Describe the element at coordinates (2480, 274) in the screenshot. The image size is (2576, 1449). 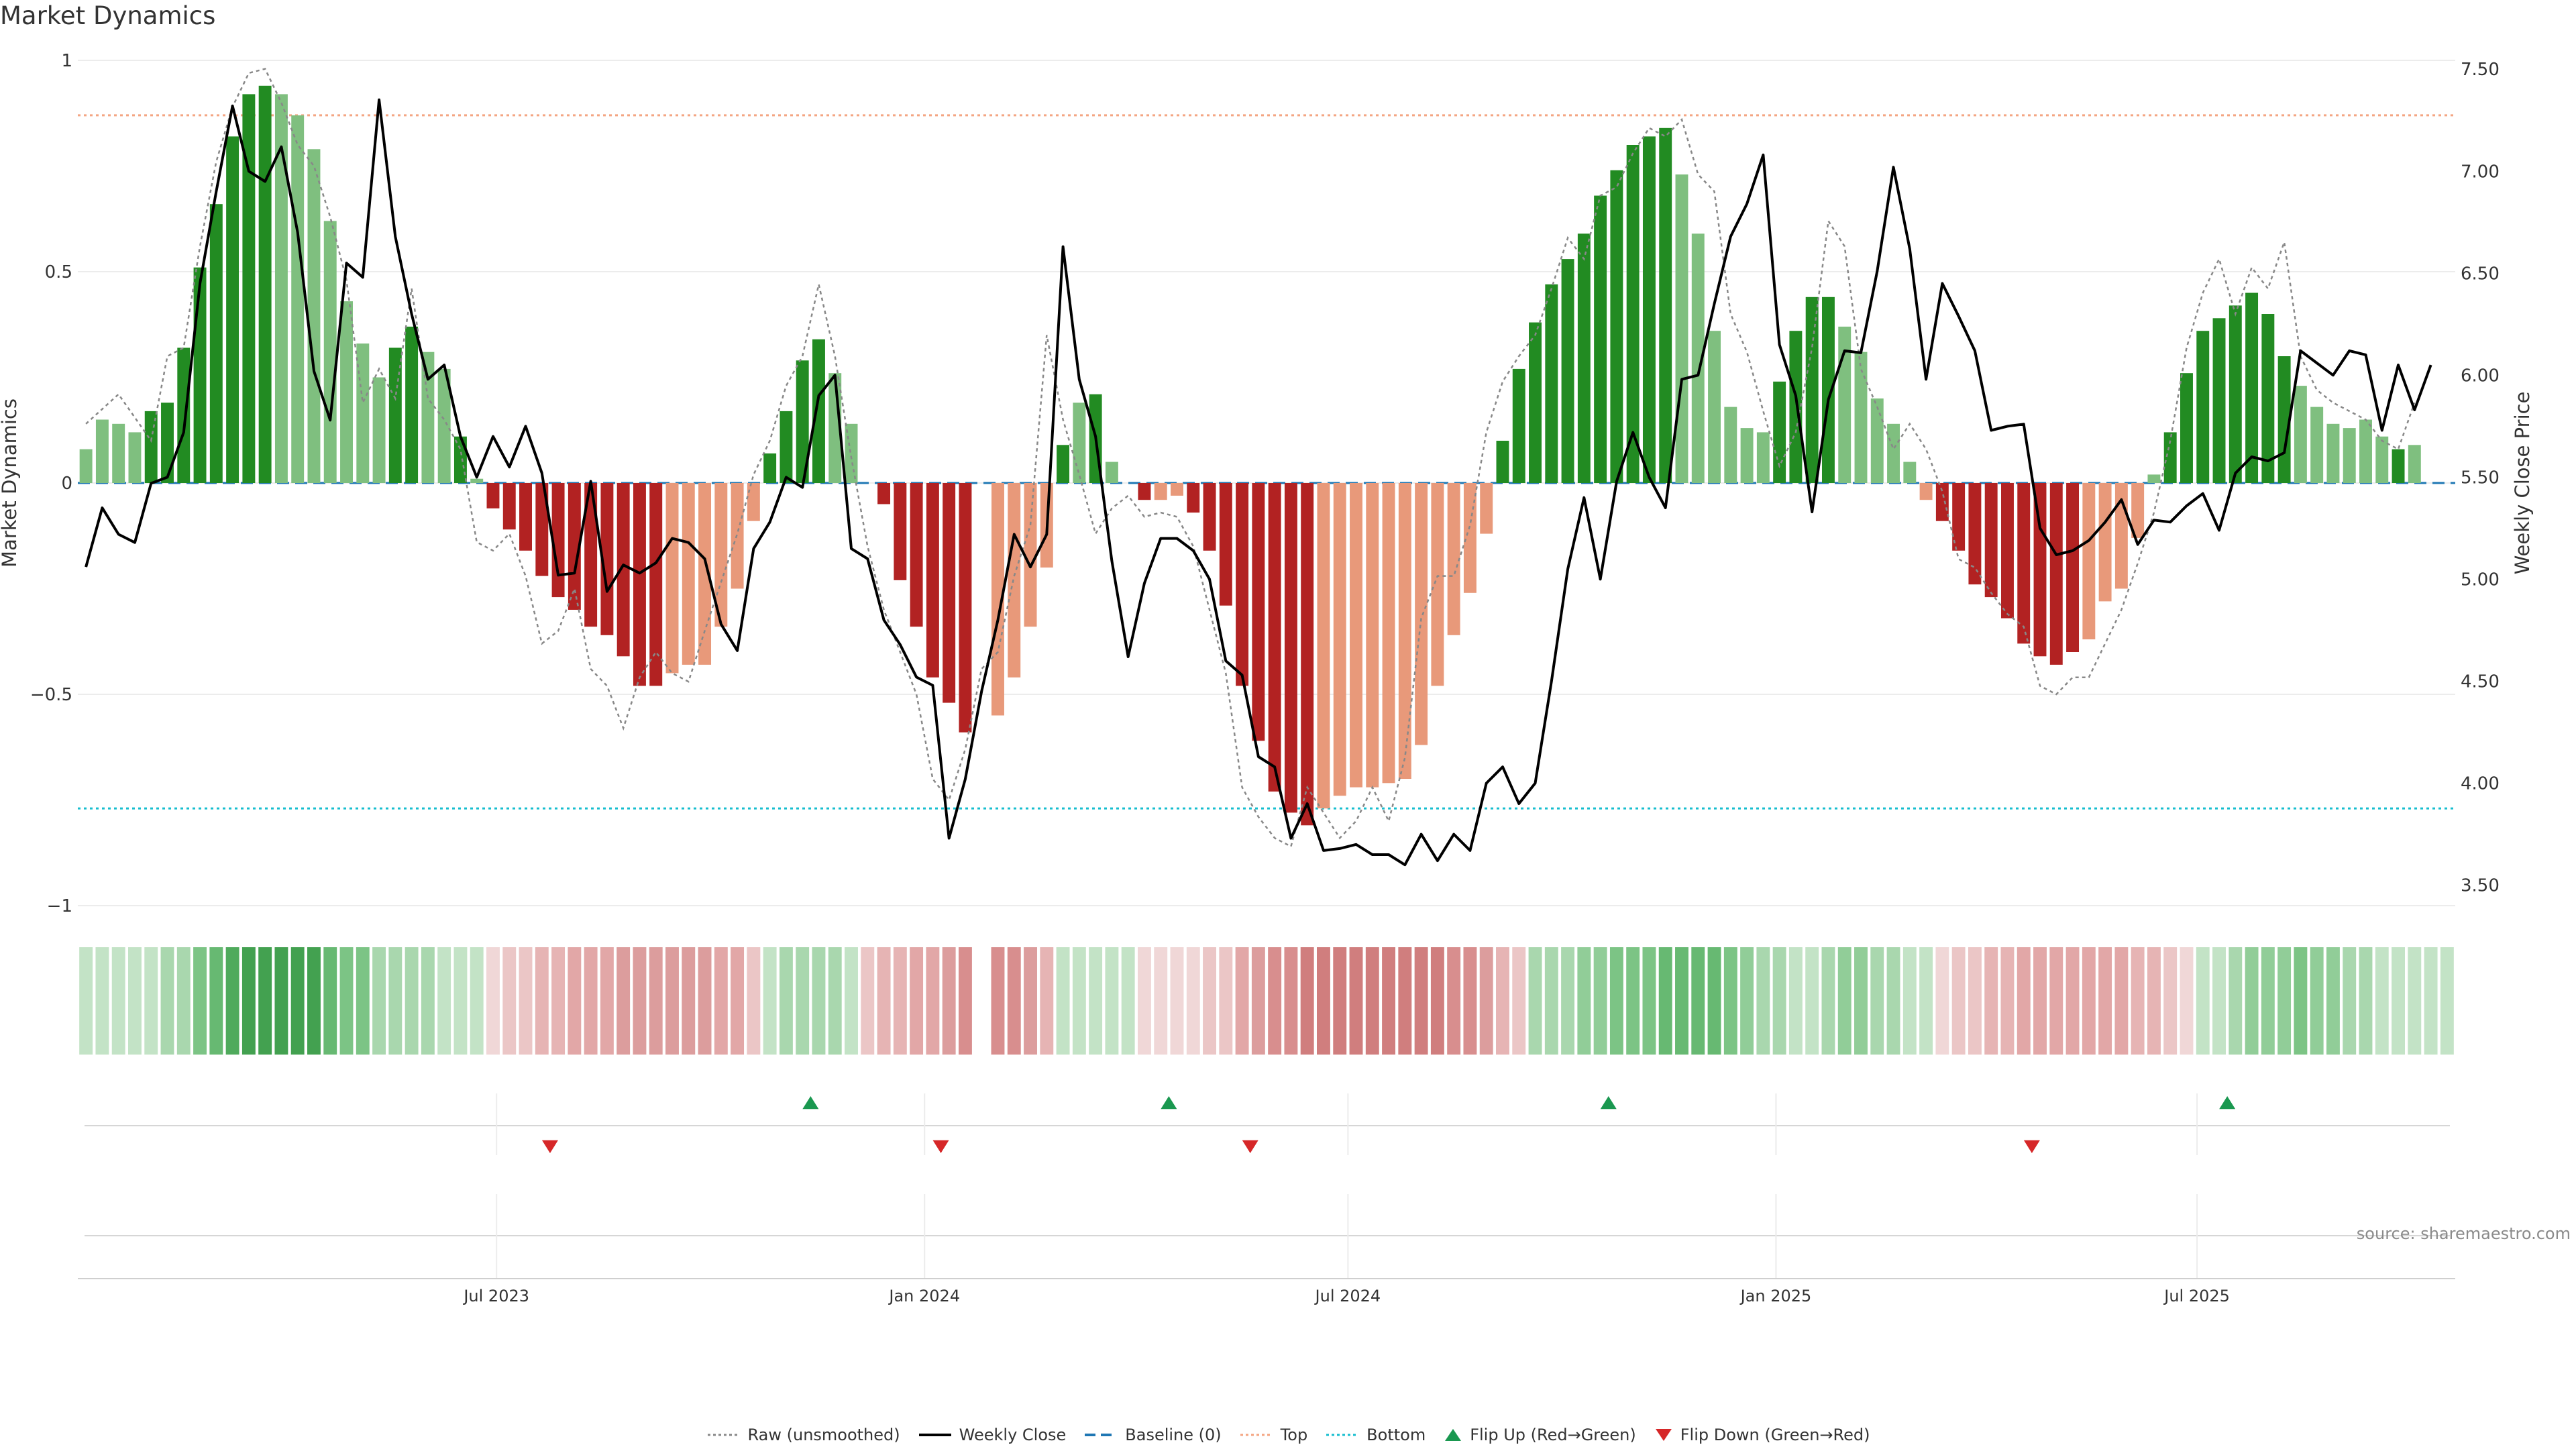
I see `y2-tick-label: 6.50` at that location.